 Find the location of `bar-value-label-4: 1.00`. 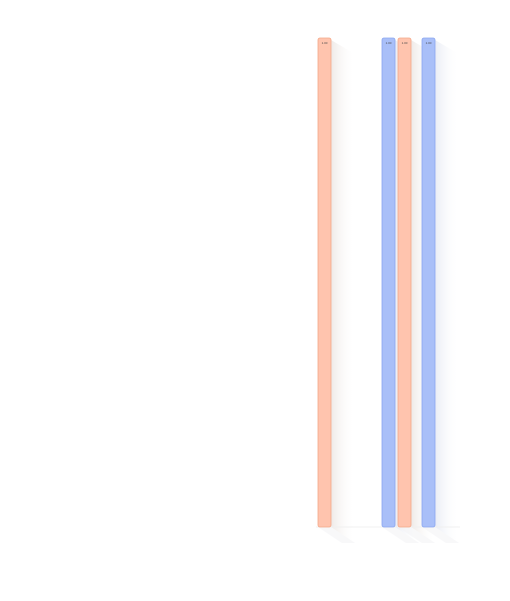

bar-value-label-4: 1.00 is located at coordinates (429, 43).